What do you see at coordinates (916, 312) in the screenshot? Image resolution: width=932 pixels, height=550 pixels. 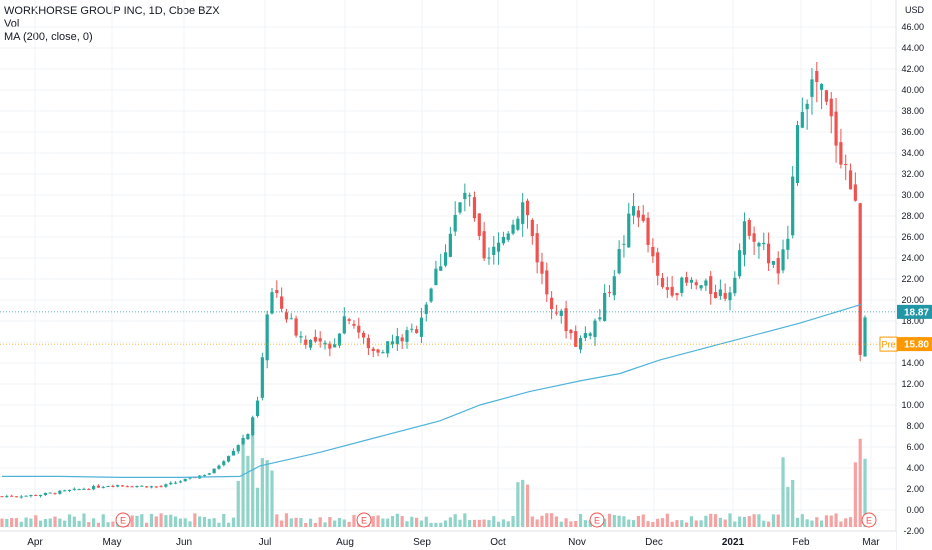 I see `last-price-label: 18.87` at bounding box center [916, 312].